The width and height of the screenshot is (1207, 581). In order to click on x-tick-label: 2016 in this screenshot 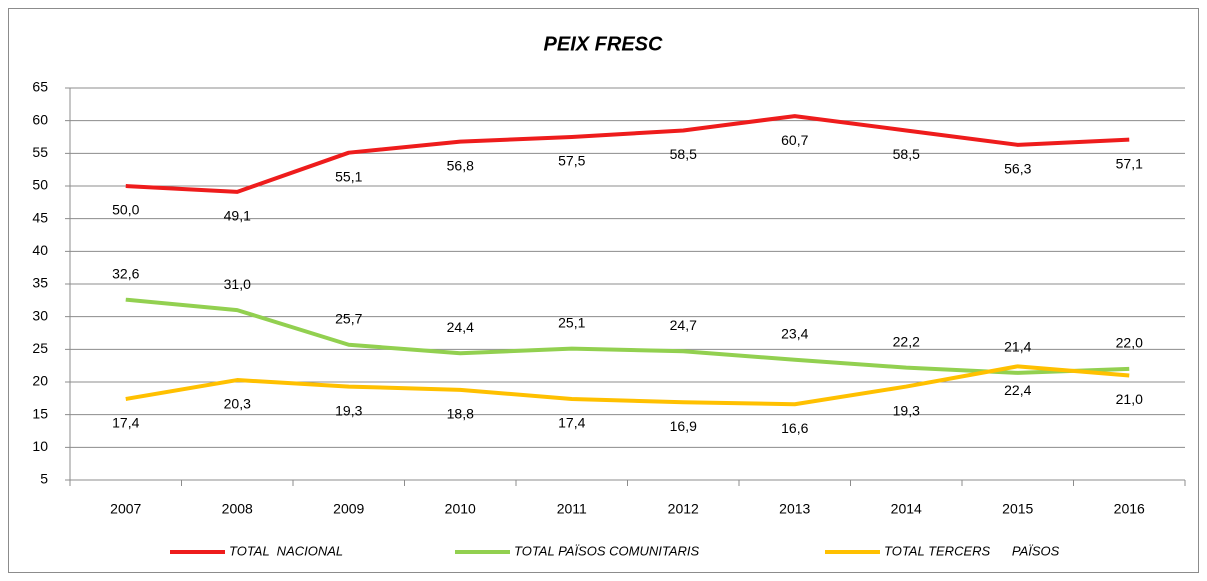, I will do `click(1129, 509)`.